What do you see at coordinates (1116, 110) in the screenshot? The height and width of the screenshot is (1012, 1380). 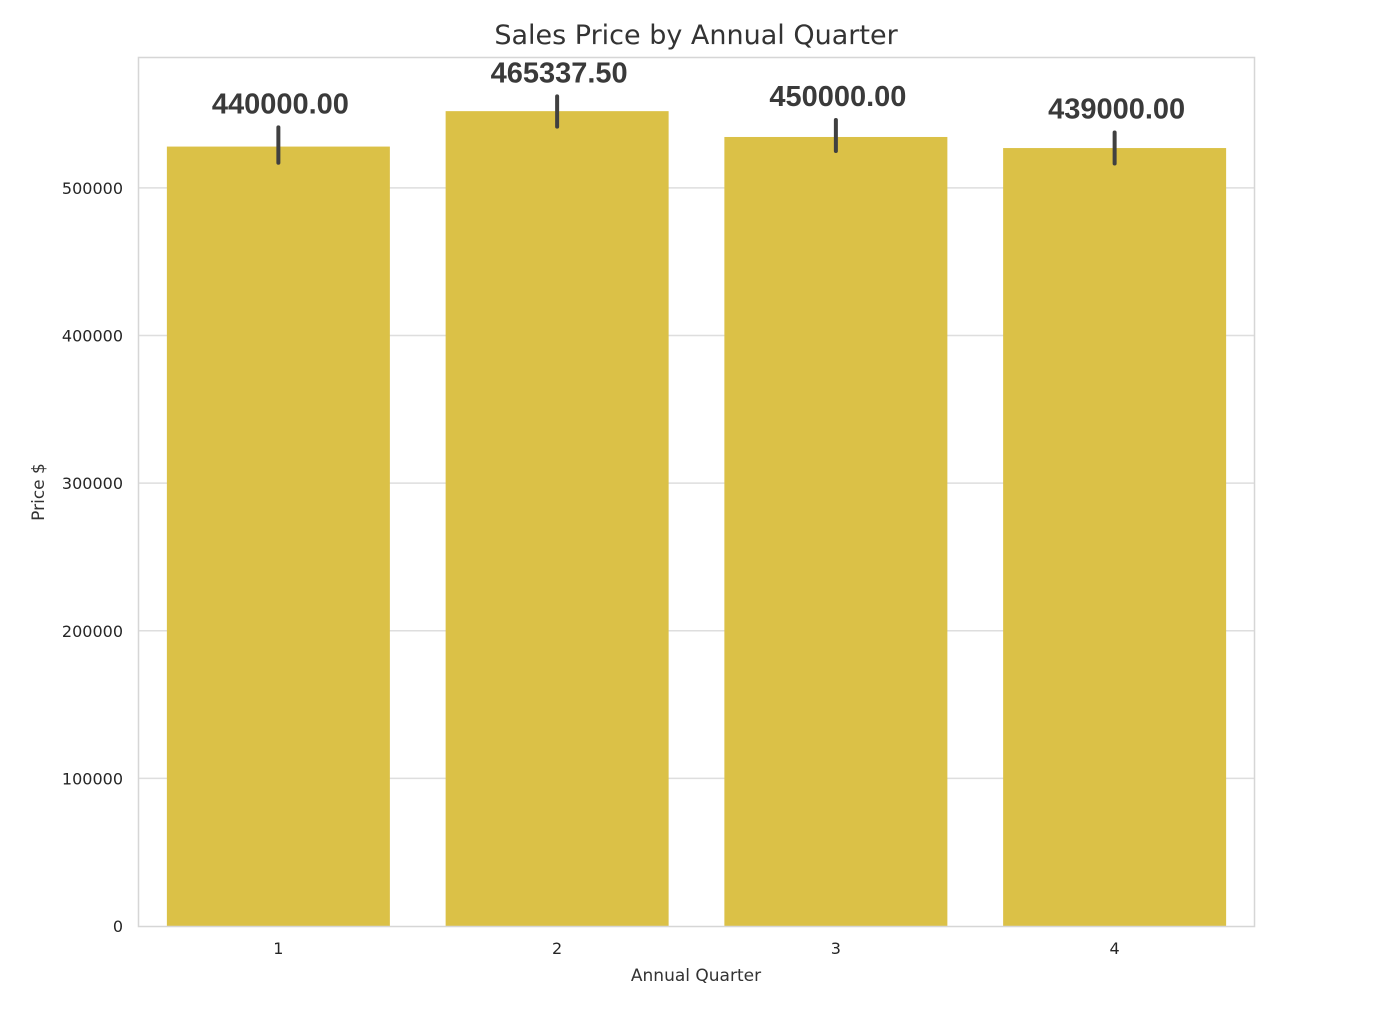 I see `data-label: 439000.00` at bounding box center [1116, 110].